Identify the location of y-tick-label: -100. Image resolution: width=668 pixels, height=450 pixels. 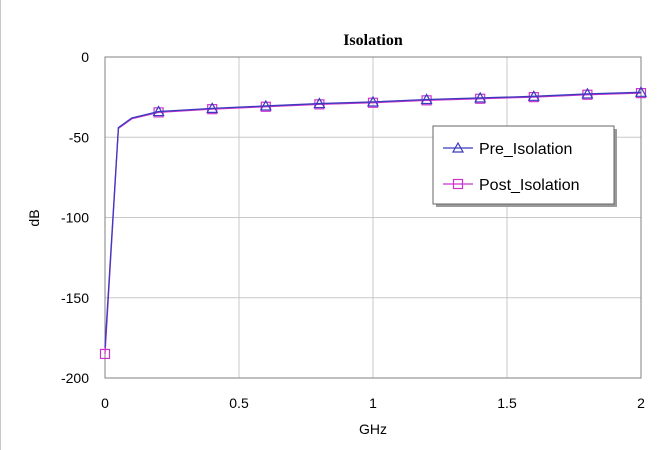
(75, 218).